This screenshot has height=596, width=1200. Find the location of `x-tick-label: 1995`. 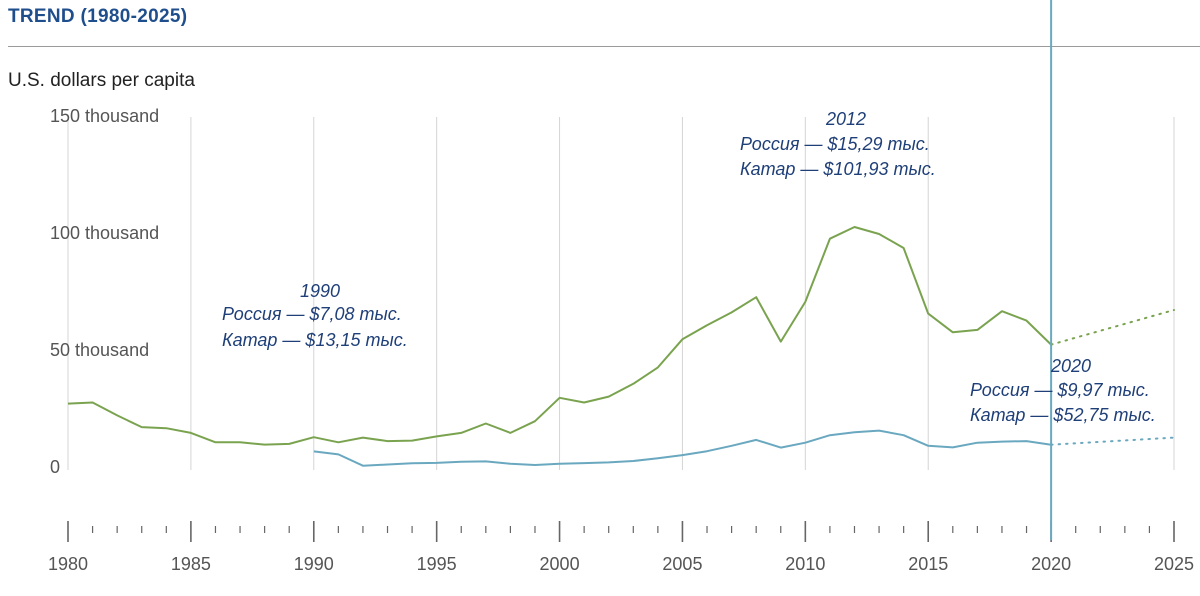

x-tick-label: 1995 is located at coordinates (437, 564).